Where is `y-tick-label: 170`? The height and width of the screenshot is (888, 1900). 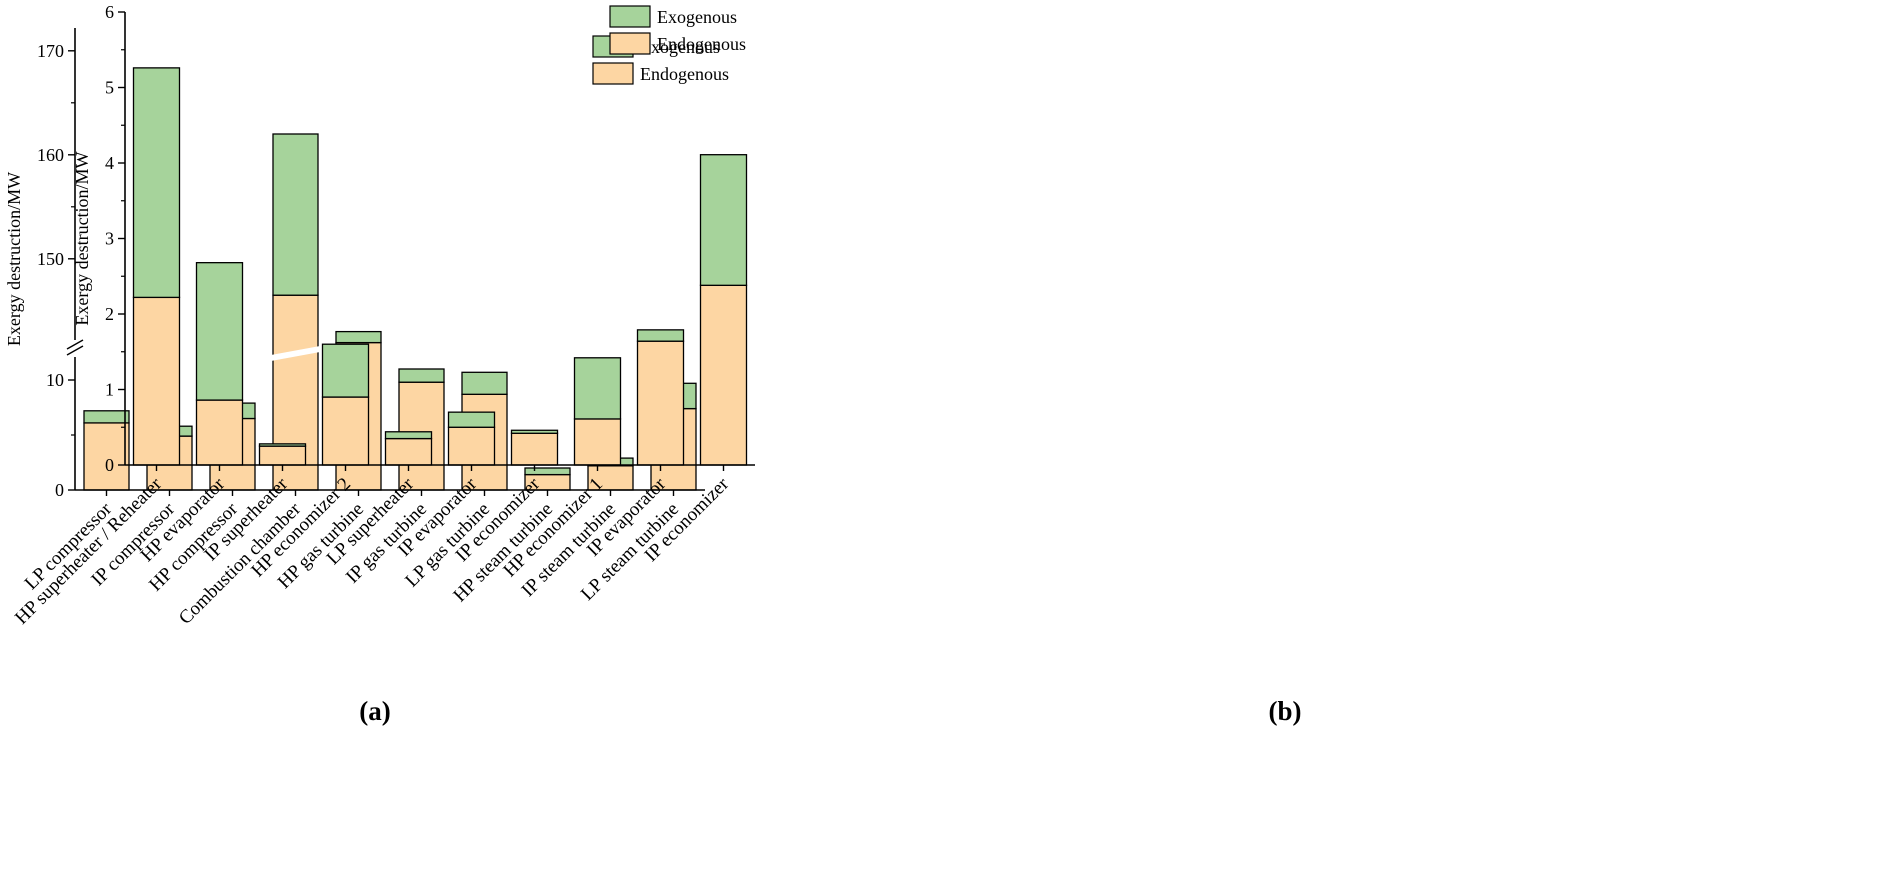
y-tick-label: 170 is located at coordinates (50, 51).